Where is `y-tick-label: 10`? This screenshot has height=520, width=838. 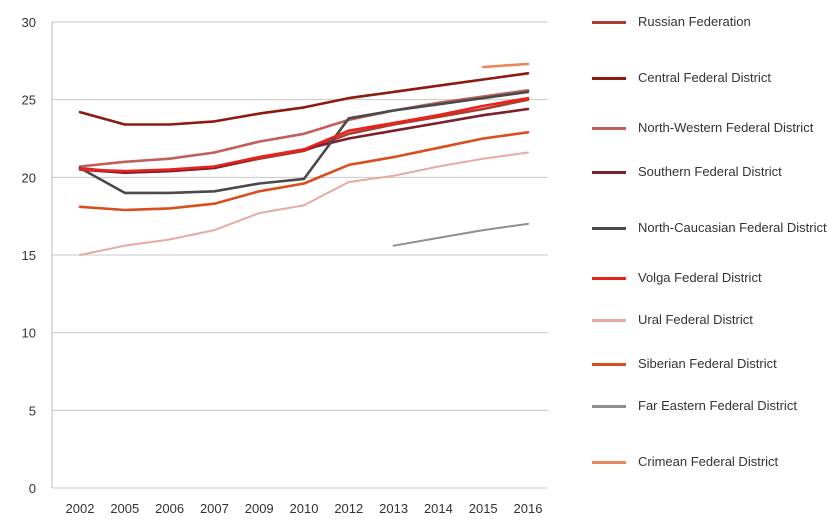
y-tick-label: 10 is located at coordinates (29, 333).